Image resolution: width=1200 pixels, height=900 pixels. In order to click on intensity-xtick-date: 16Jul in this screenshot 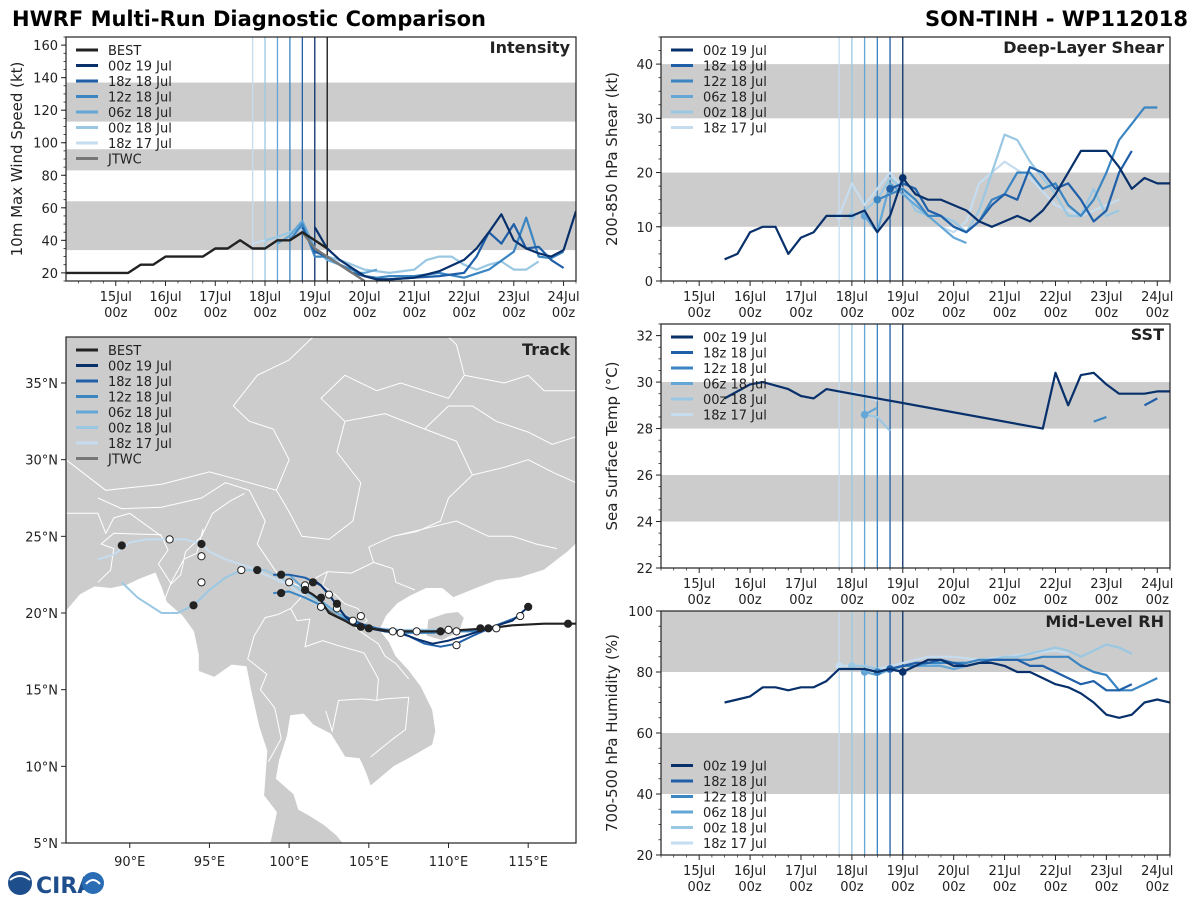, I will do `click(165, 297)`.